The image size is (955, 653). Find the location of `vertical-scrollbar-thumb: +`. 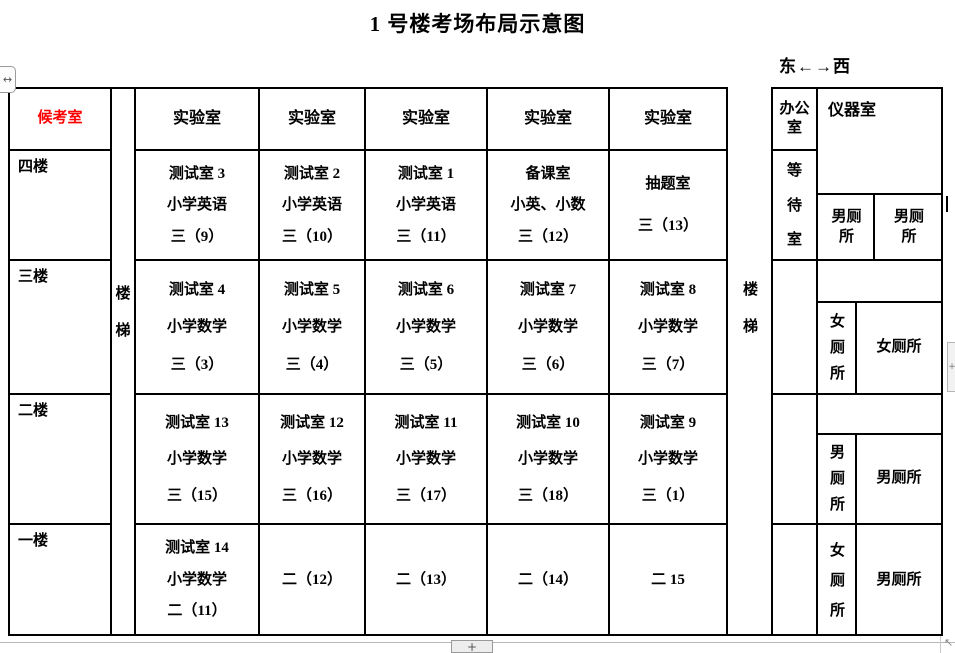

vertical-scrollbar-thumb: + is located at coordinates (951, 367).